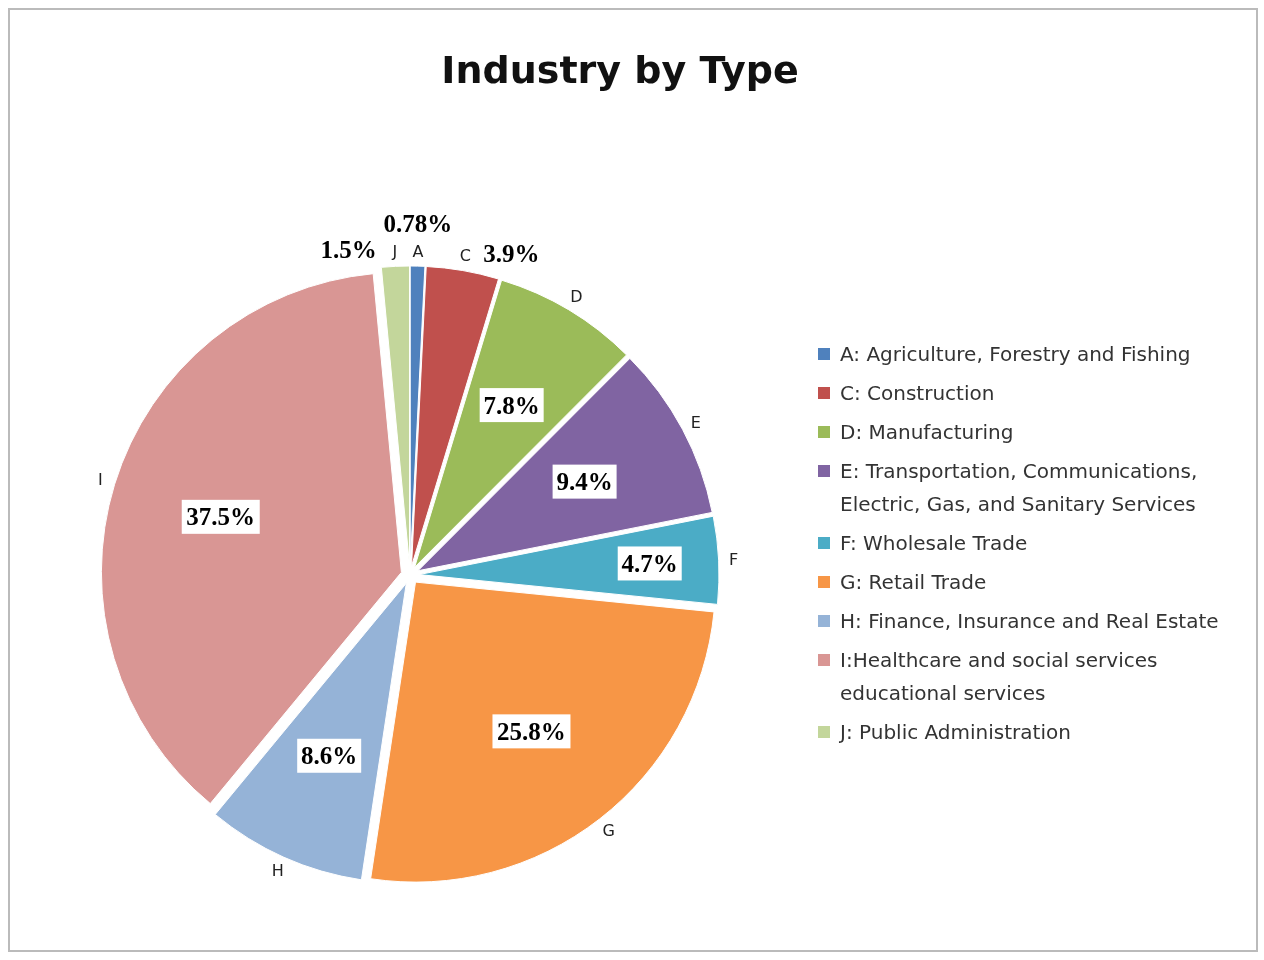 This screenshot has width=1264, height=960. Describe the element at coordinates (1019, 488) in the screenshot. I see `legend-label: E: Transportation, Communications, Electric, Gas, and Sanitary Services` at that location.